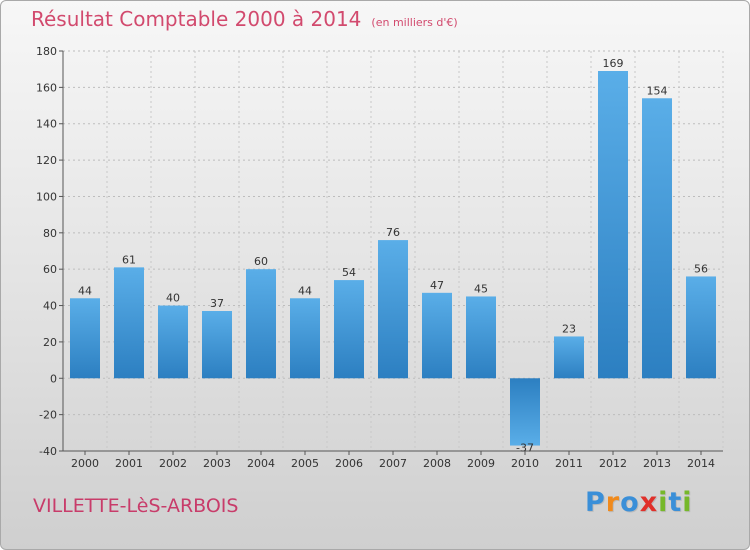 Image resolution: width=750 pixels, height=550 pixels. I want to click on x-tick-label-2001: 2001, so click(129, 463).